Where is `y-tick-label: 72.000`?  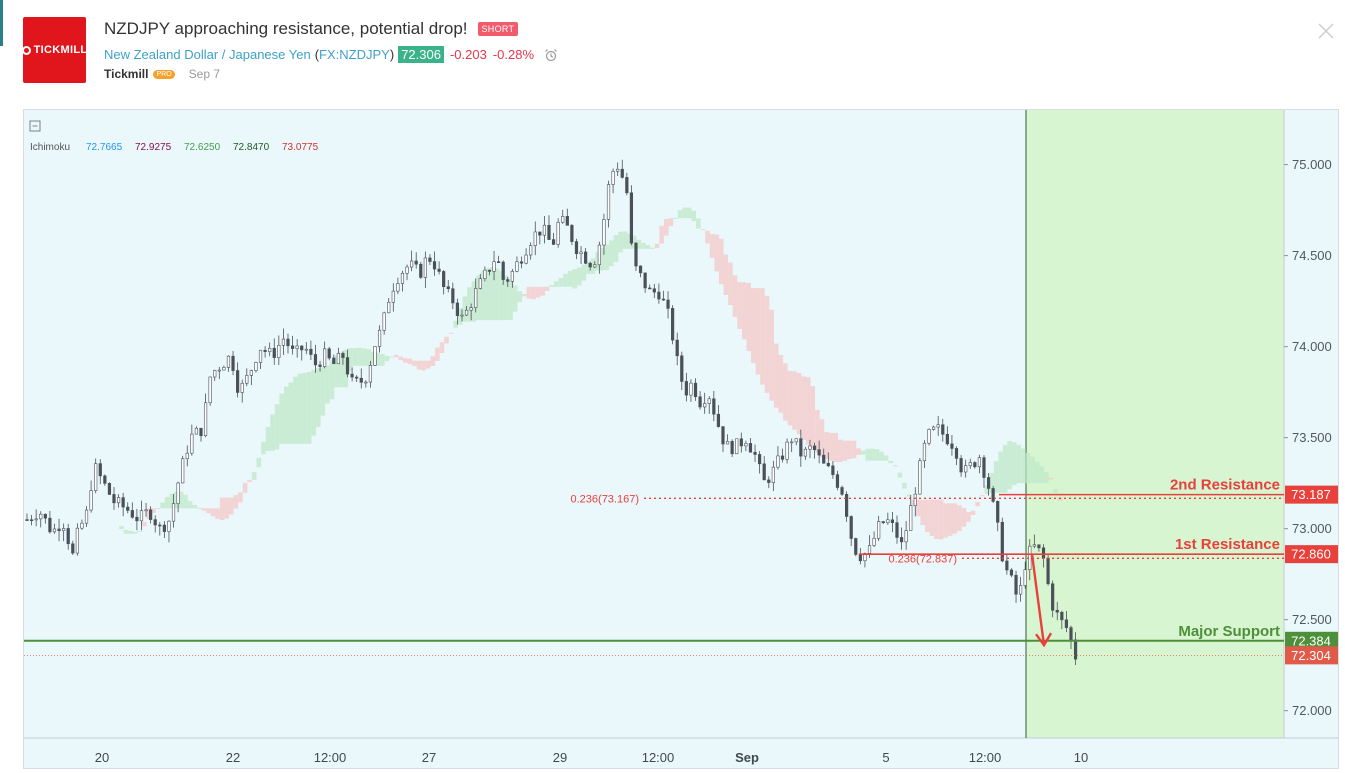
y-tick-label: 72.000 is located at coordinates (1312, 710).